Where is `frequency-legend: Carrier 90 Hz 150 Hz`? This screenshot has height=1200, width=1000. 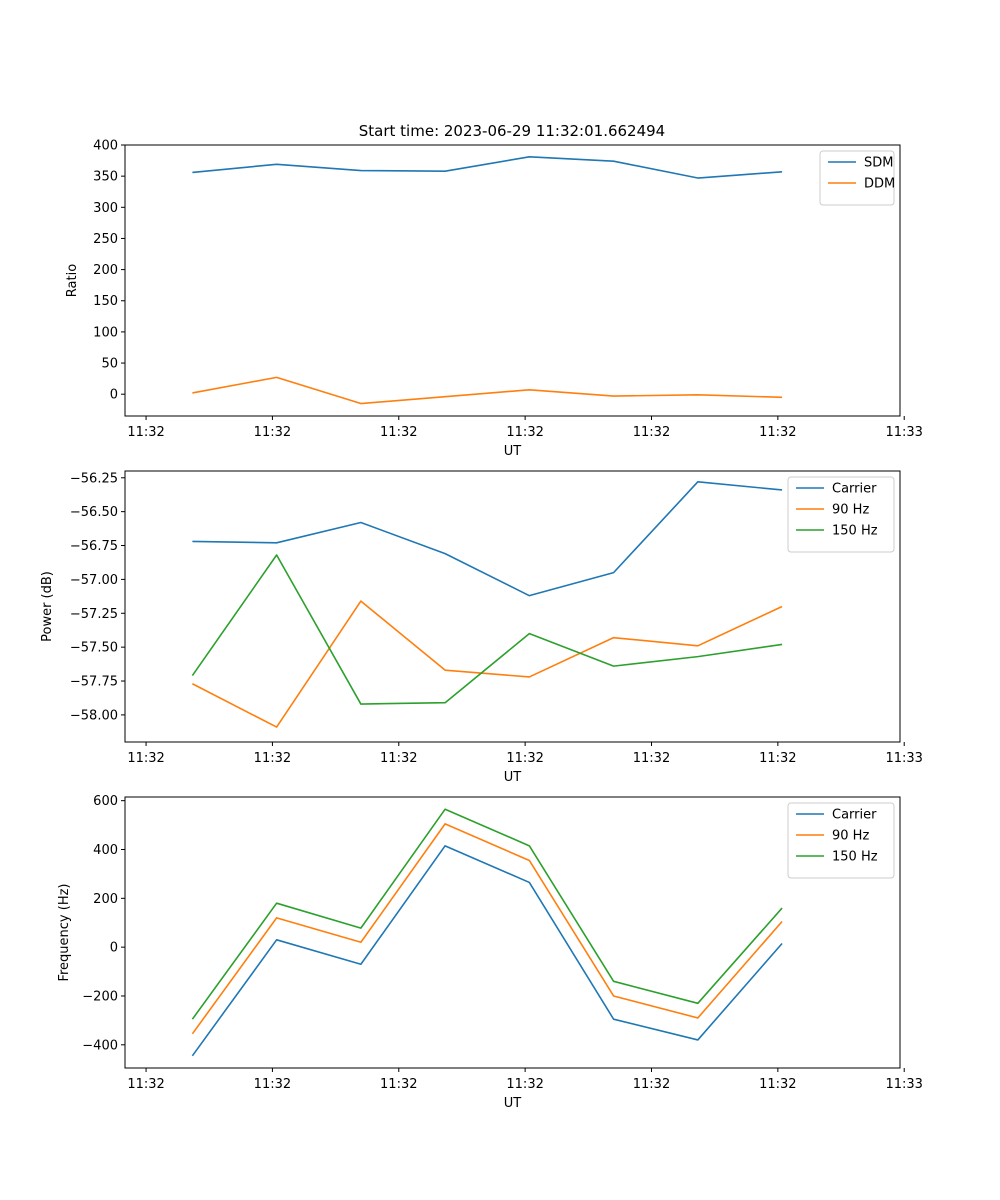 frequency-legend: Carrier 90 Hz 150 Hz is located at coordinates (841, 840).